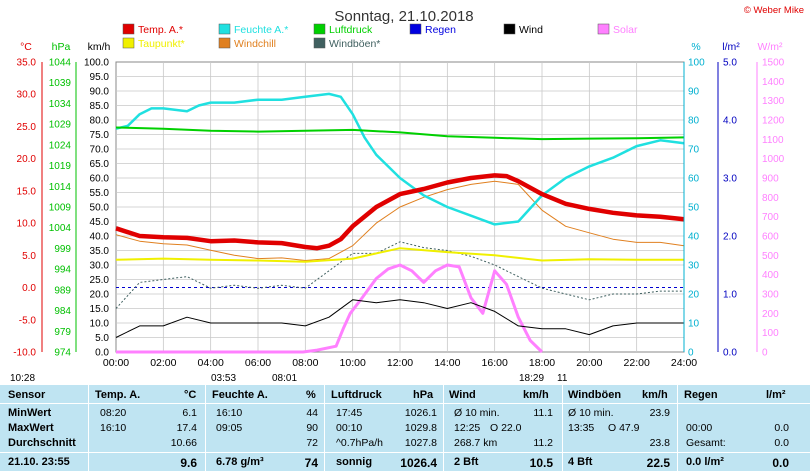 The image size is (810, 471). I want to click on y-tick-label-rain: 2.0, so click(730, 237).